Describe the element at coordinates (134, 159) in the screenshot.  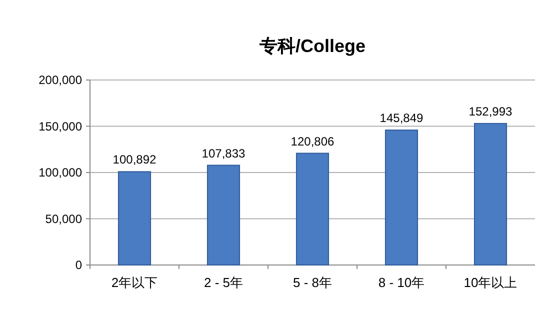
I see `data-label: 100,892` at that location.